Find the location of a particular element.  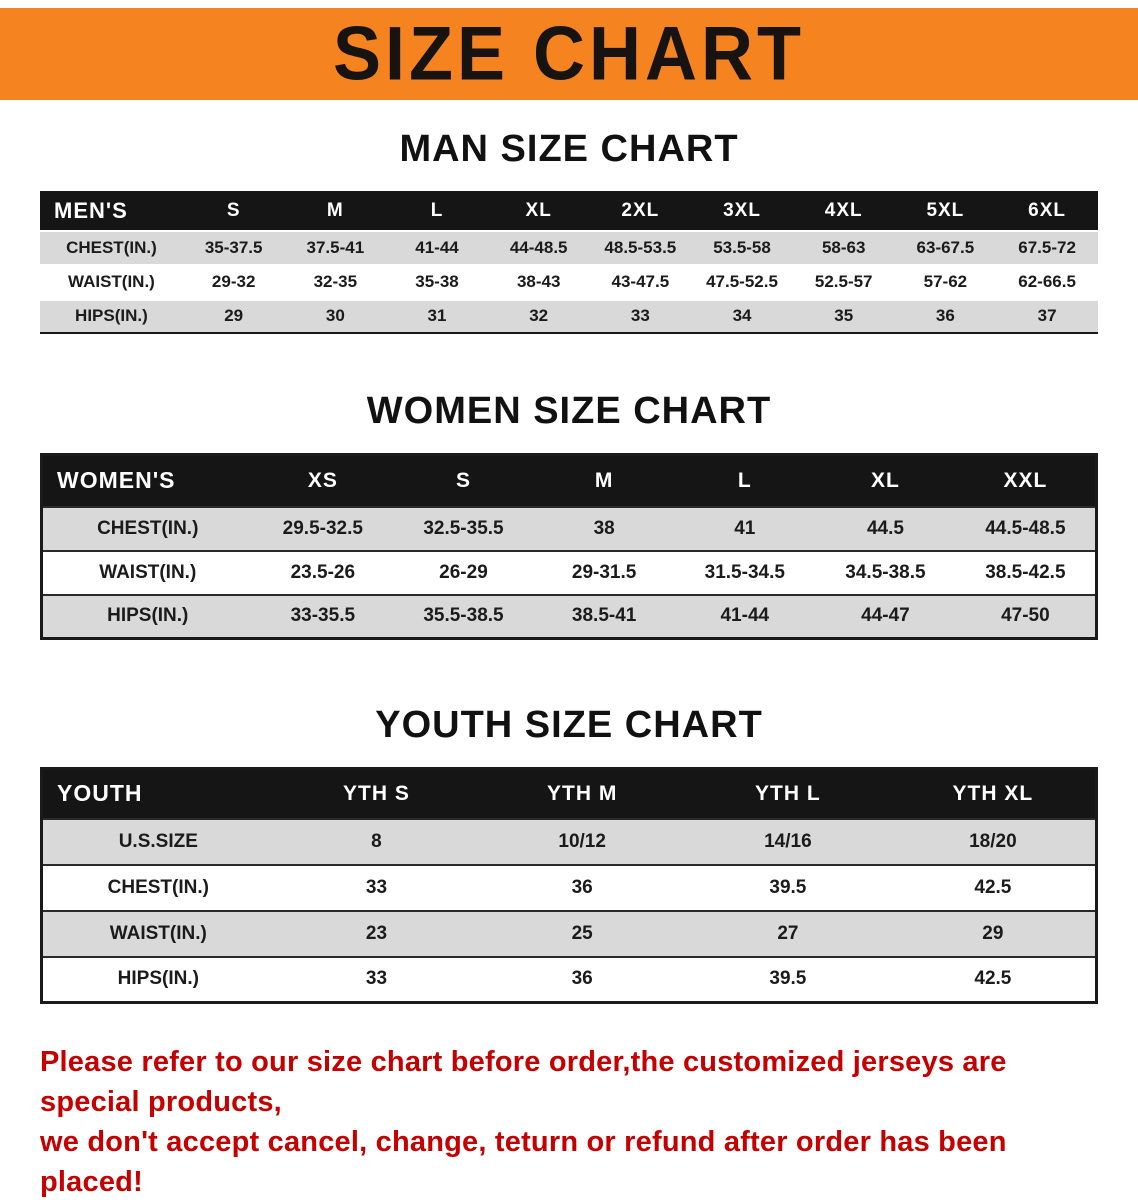

value-cell: 34.5-38.5 is located at coordinates (885, 572).